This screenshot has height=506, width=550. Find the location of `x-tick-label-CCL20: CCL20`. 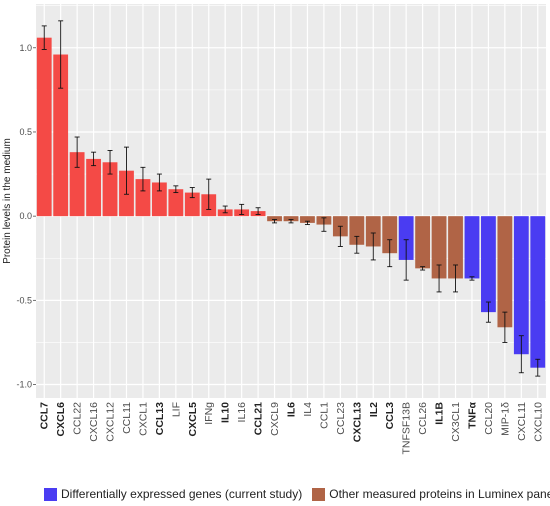

x-tick-label-CCL20: CCL20 is located at coordinates (489, 418).